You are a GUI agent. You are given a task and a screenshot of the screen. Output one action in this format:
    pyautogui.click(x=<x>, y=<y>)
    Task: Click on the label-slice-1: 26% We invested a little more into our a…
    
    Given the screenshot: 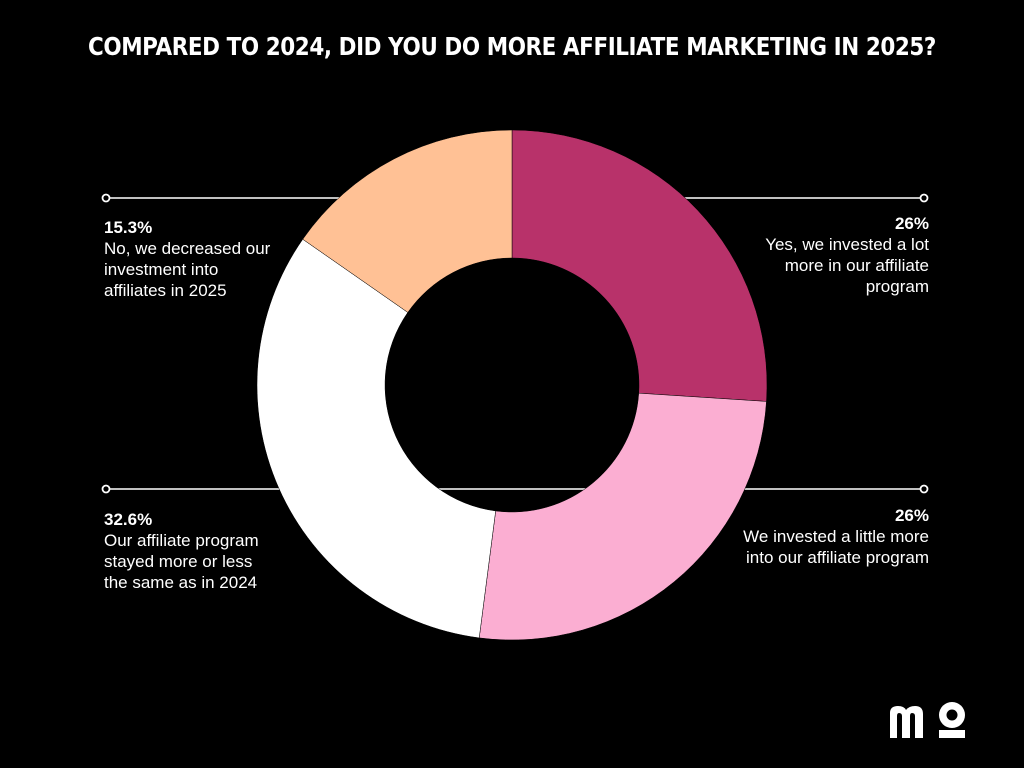 What is the action you would take?
    pyautogui.click(x=829, y=536)
    